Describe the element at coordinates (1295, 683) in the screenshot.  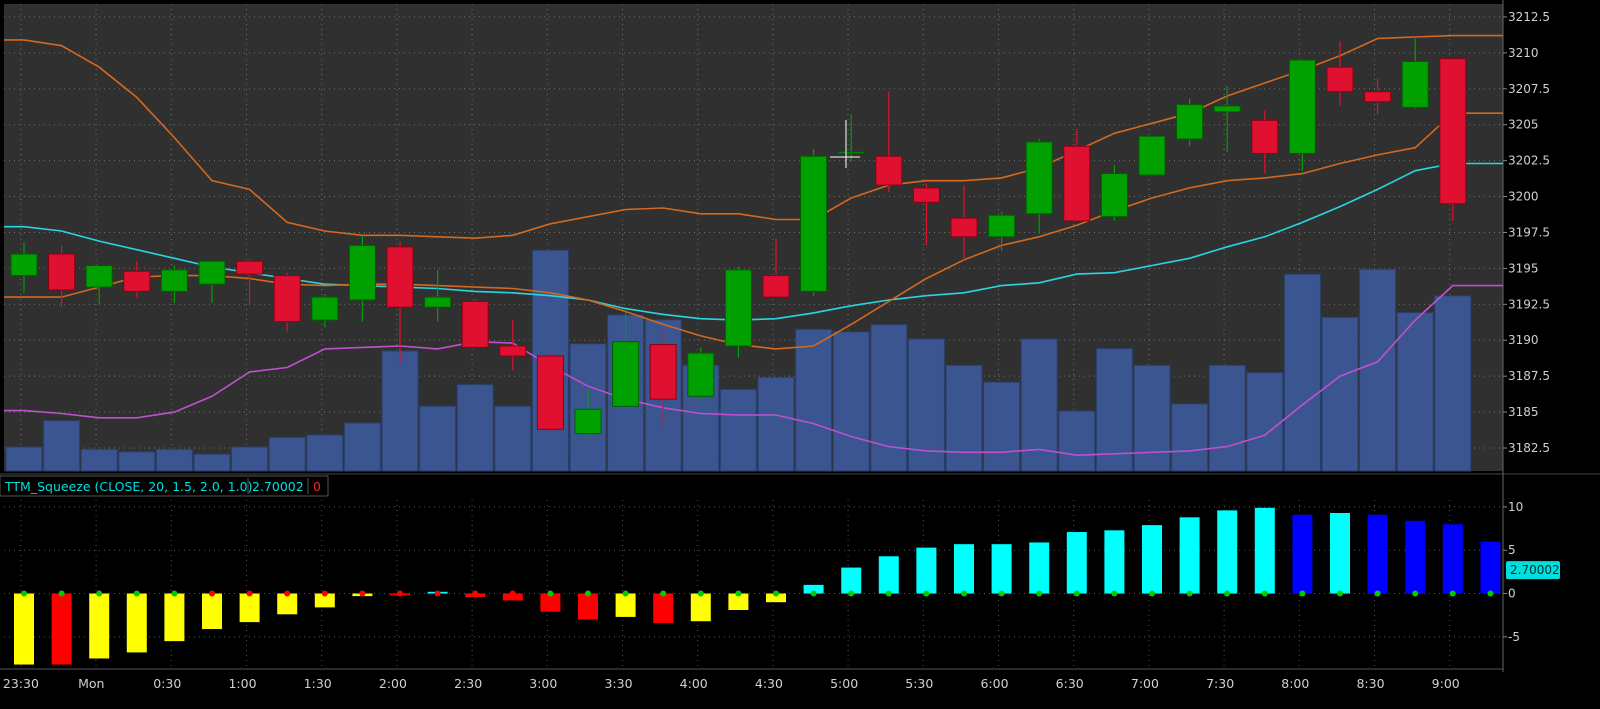
I see `time-tick-label: 8:00` at that location.